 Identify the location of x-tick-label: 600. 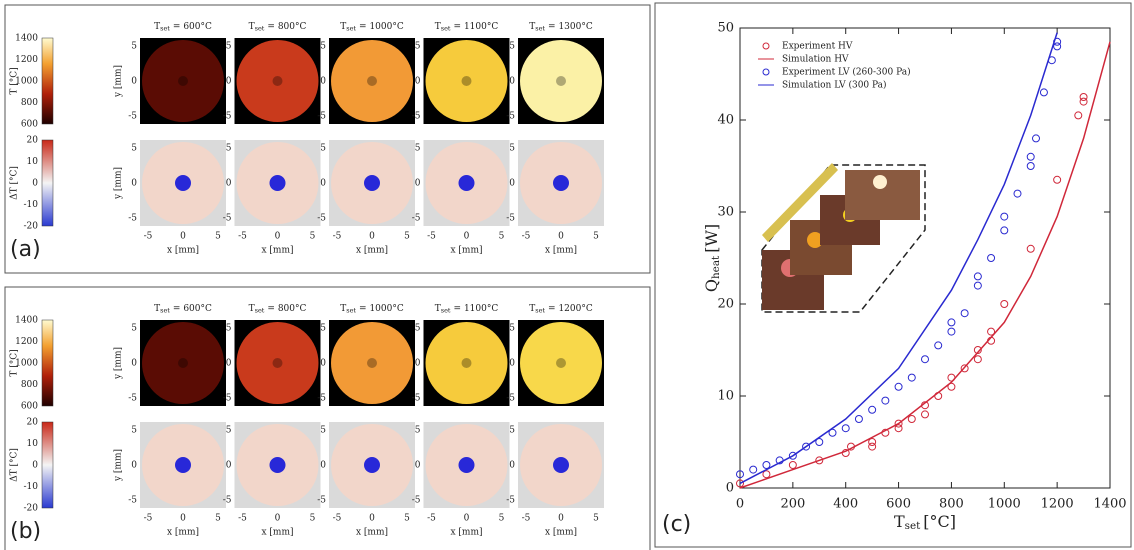
(898, 504).